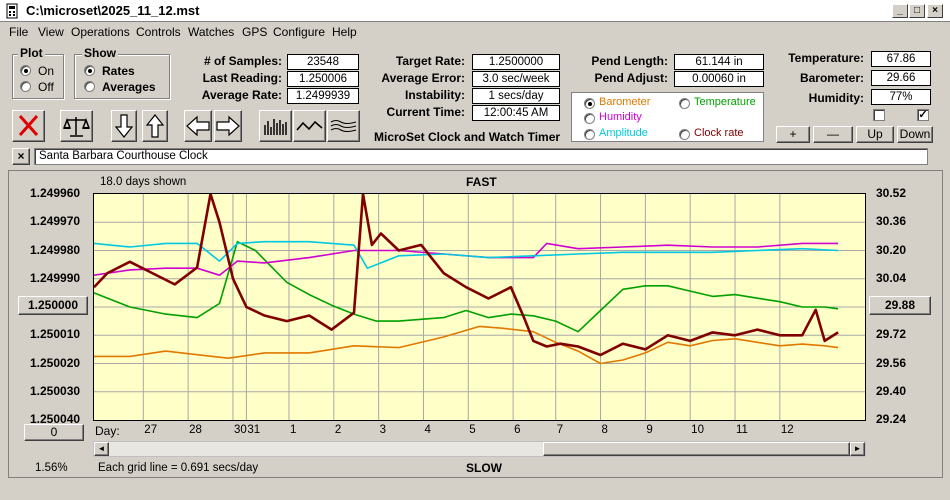 This screenshot has height=500, width=950. Describe the element at coordinates (517, 430) in the screenshot. I see `day-tick-label: 6` at that location.